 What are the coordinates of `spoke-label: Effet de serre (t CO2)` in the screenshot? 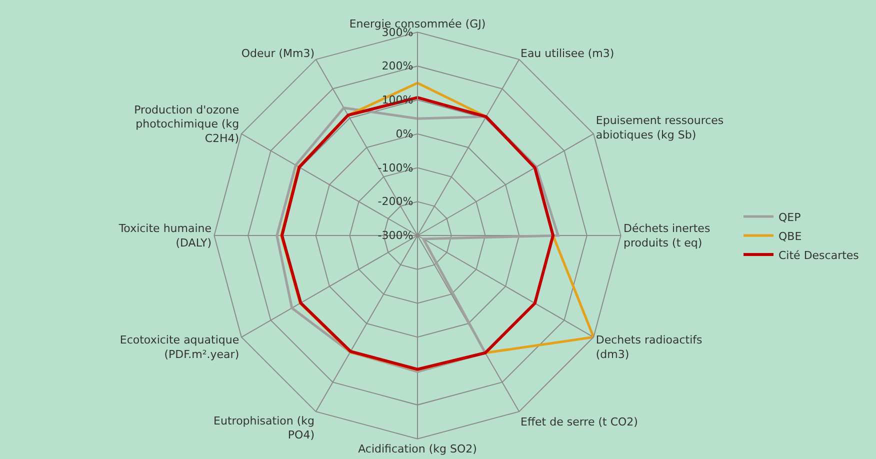 It's located at (579, 421).